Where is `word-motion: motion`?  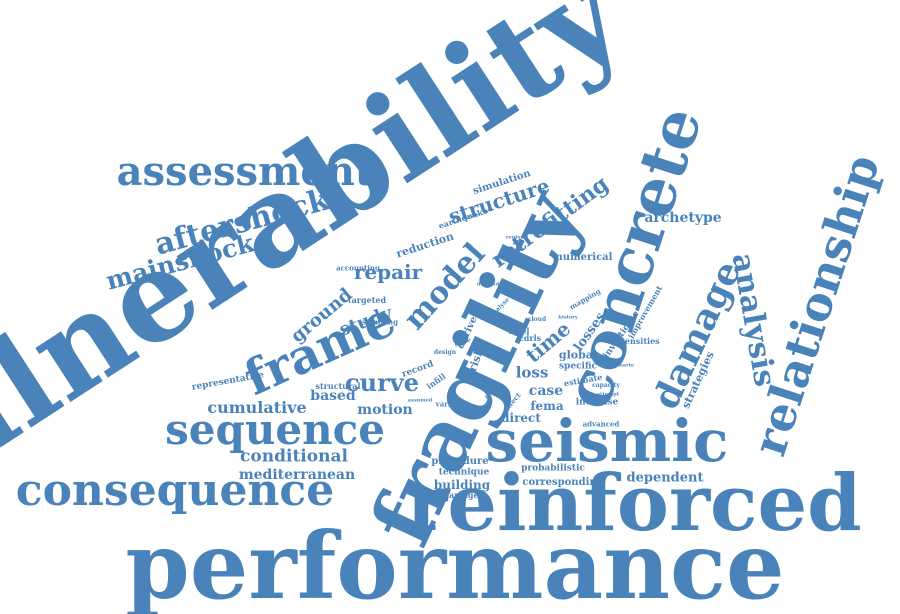 word-motion: motion is located at coordinates (385, 410).